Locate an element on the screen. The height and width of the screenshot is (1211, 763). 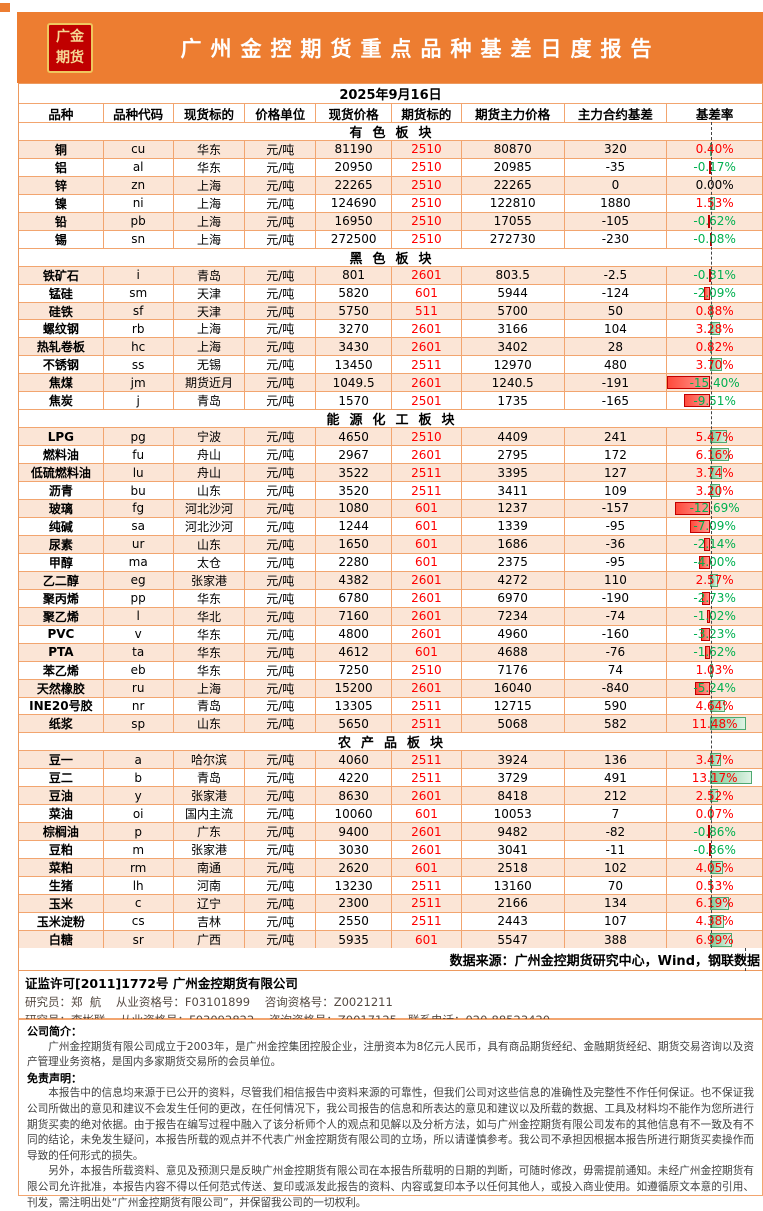
cell-spot-target: 华北 is located at coordinates (210, 616).